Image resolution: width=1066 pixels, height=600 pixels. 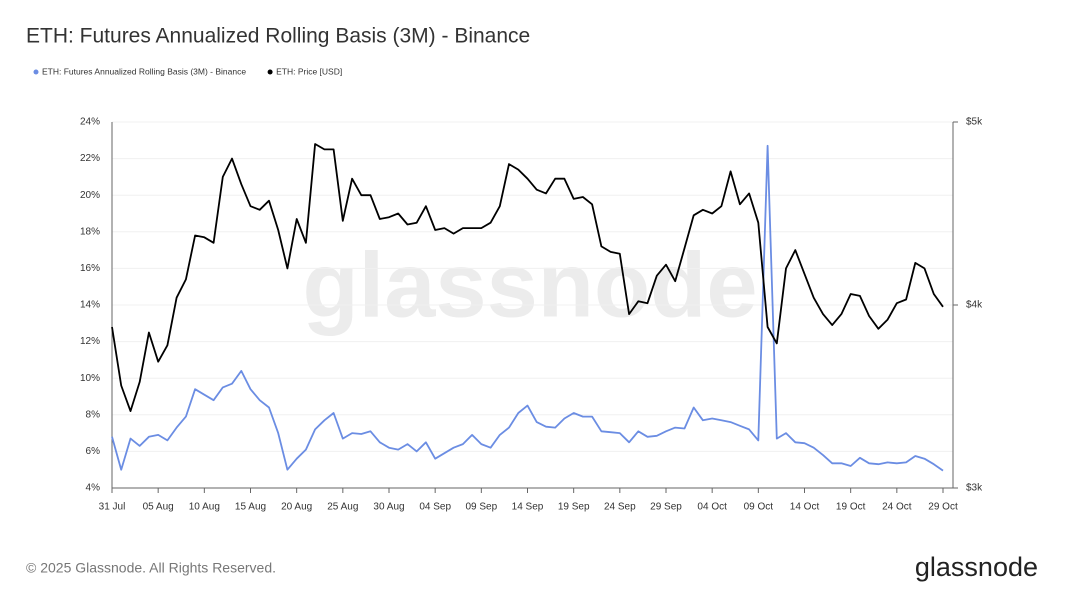 What do you see at coordinates (897, 507) in the screenshot?
I see `x-tick-label: 24 Oct` at bounding box center [897, 507].